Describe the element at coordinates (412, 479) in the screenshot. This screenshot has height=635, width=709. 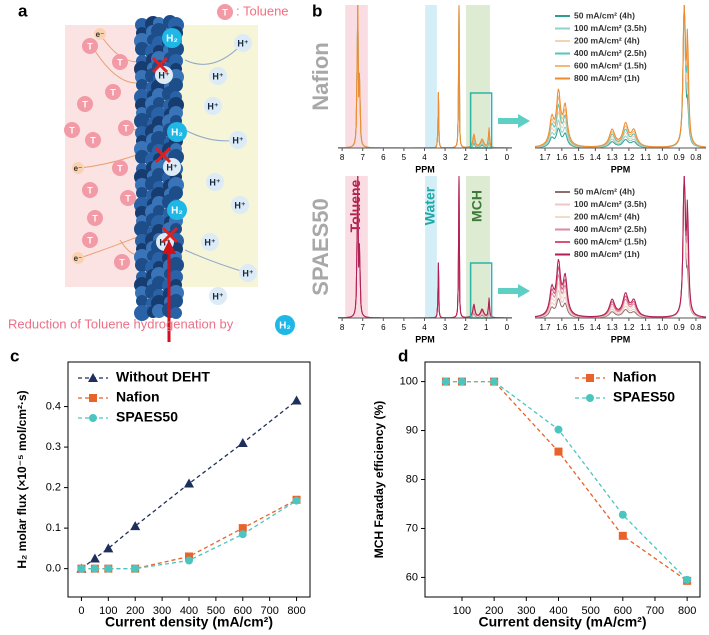
I see `y-tick-label: 80` at that location.